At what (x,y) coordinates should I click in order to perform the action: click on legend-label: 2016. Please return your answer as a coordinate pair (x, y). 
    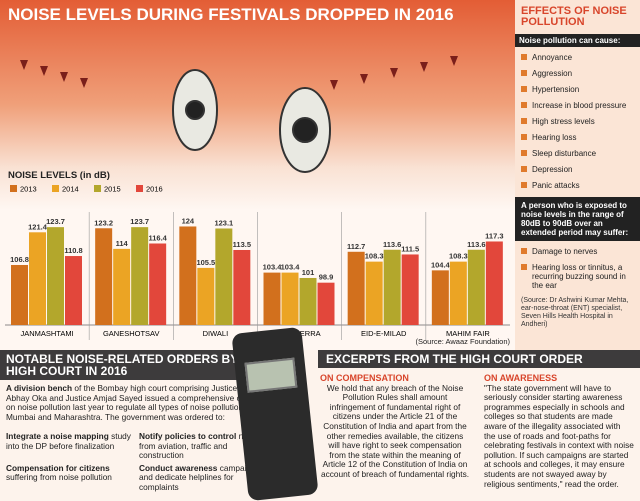
    Looking at the image, I should click on (154, 189).